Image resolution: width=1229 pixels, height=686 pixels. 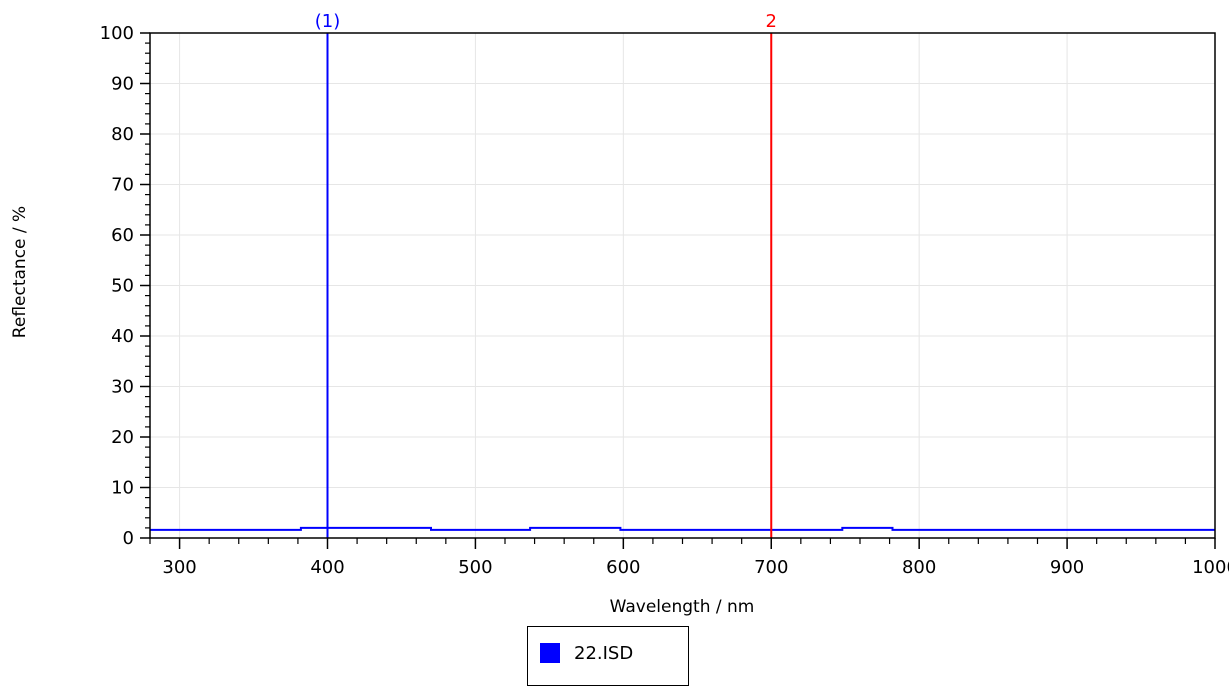 What do you see at coordinates (682, 607) in the screenshot?
I see `x-axis-title: Wavelength / nm` at bounding box center [682, 607].